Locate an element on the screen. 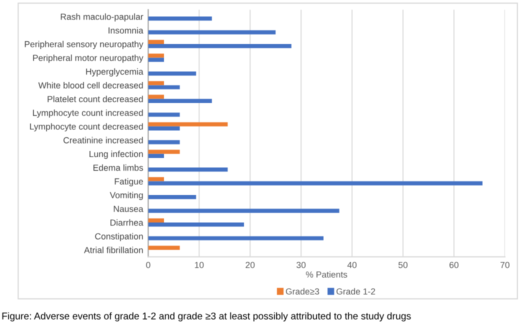 The width and height of the screenshot is (520, 323). x-tick-label: 50 is located at coordinates (403, 265).